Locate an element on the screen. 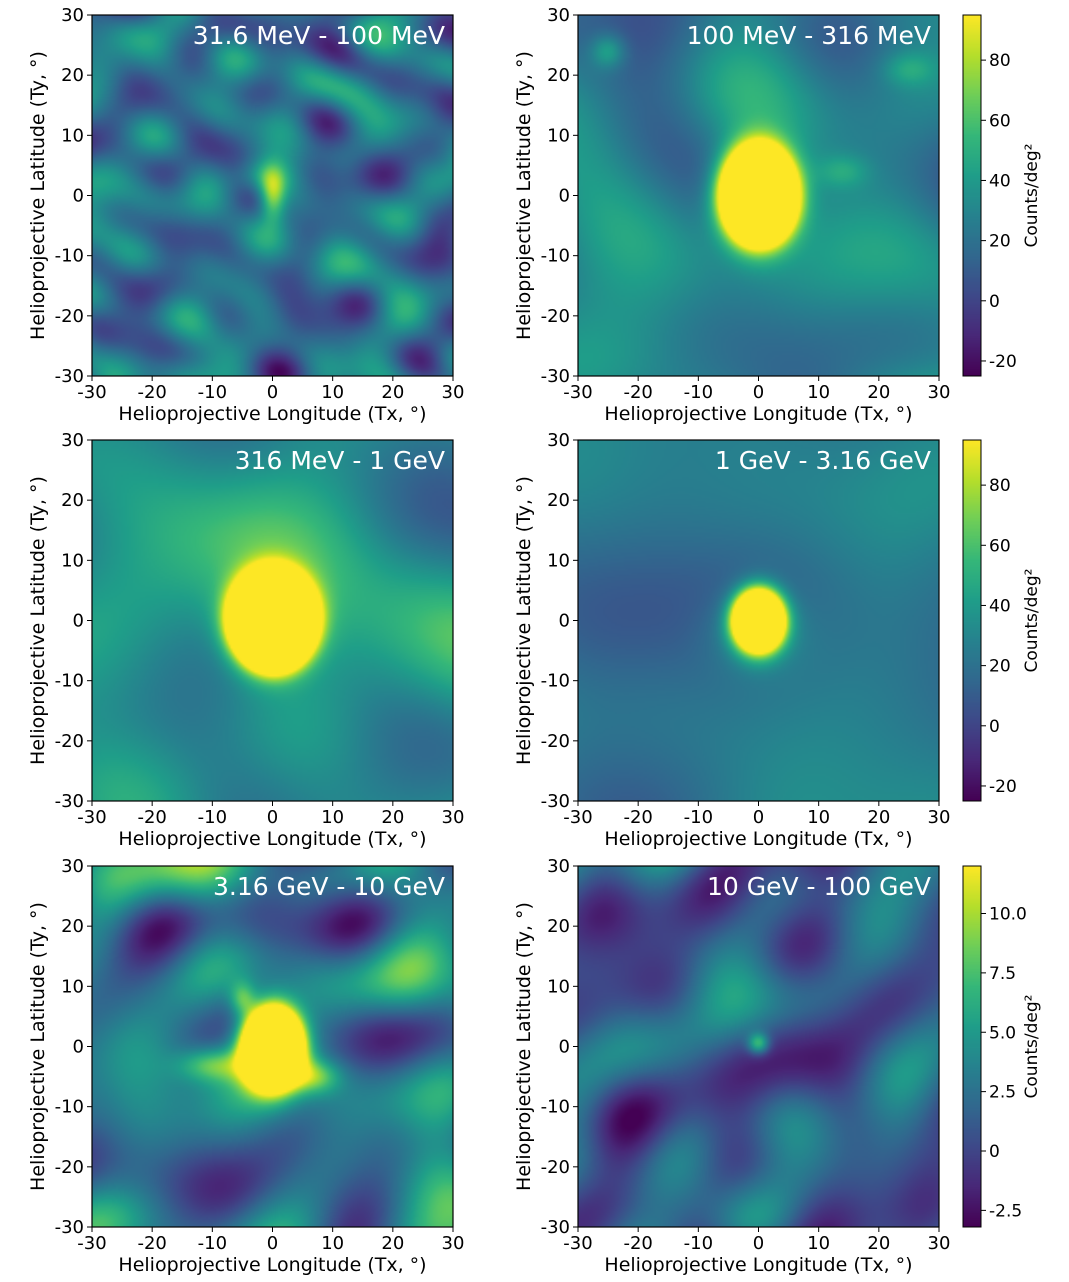  heatmap-image is located at coordinates (272, 195).